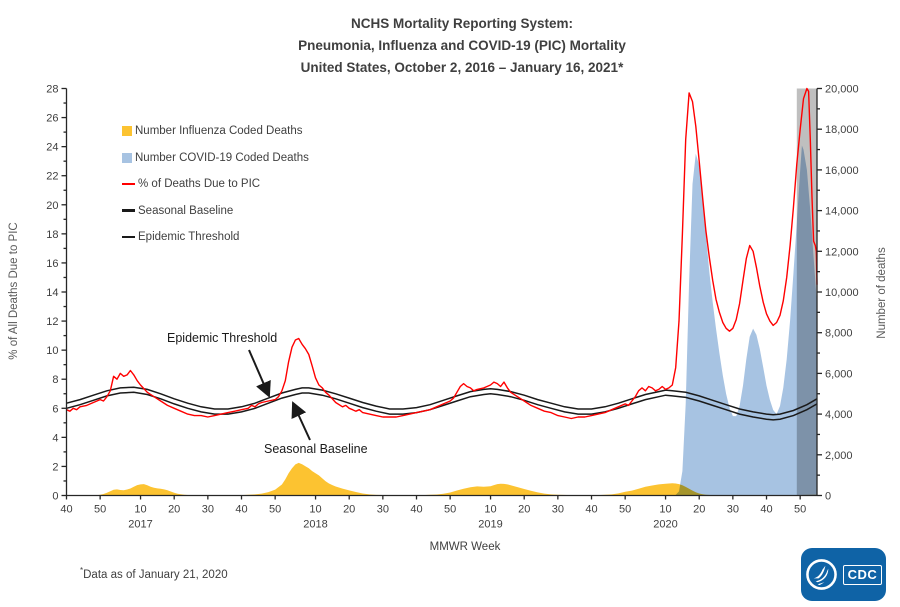 This screenshot has width=900, height=607. What do you see at coordinates (882, 293) in the screenshot?
I see `right-axis-title: Number of deaths` at bounding box center [882, 293].